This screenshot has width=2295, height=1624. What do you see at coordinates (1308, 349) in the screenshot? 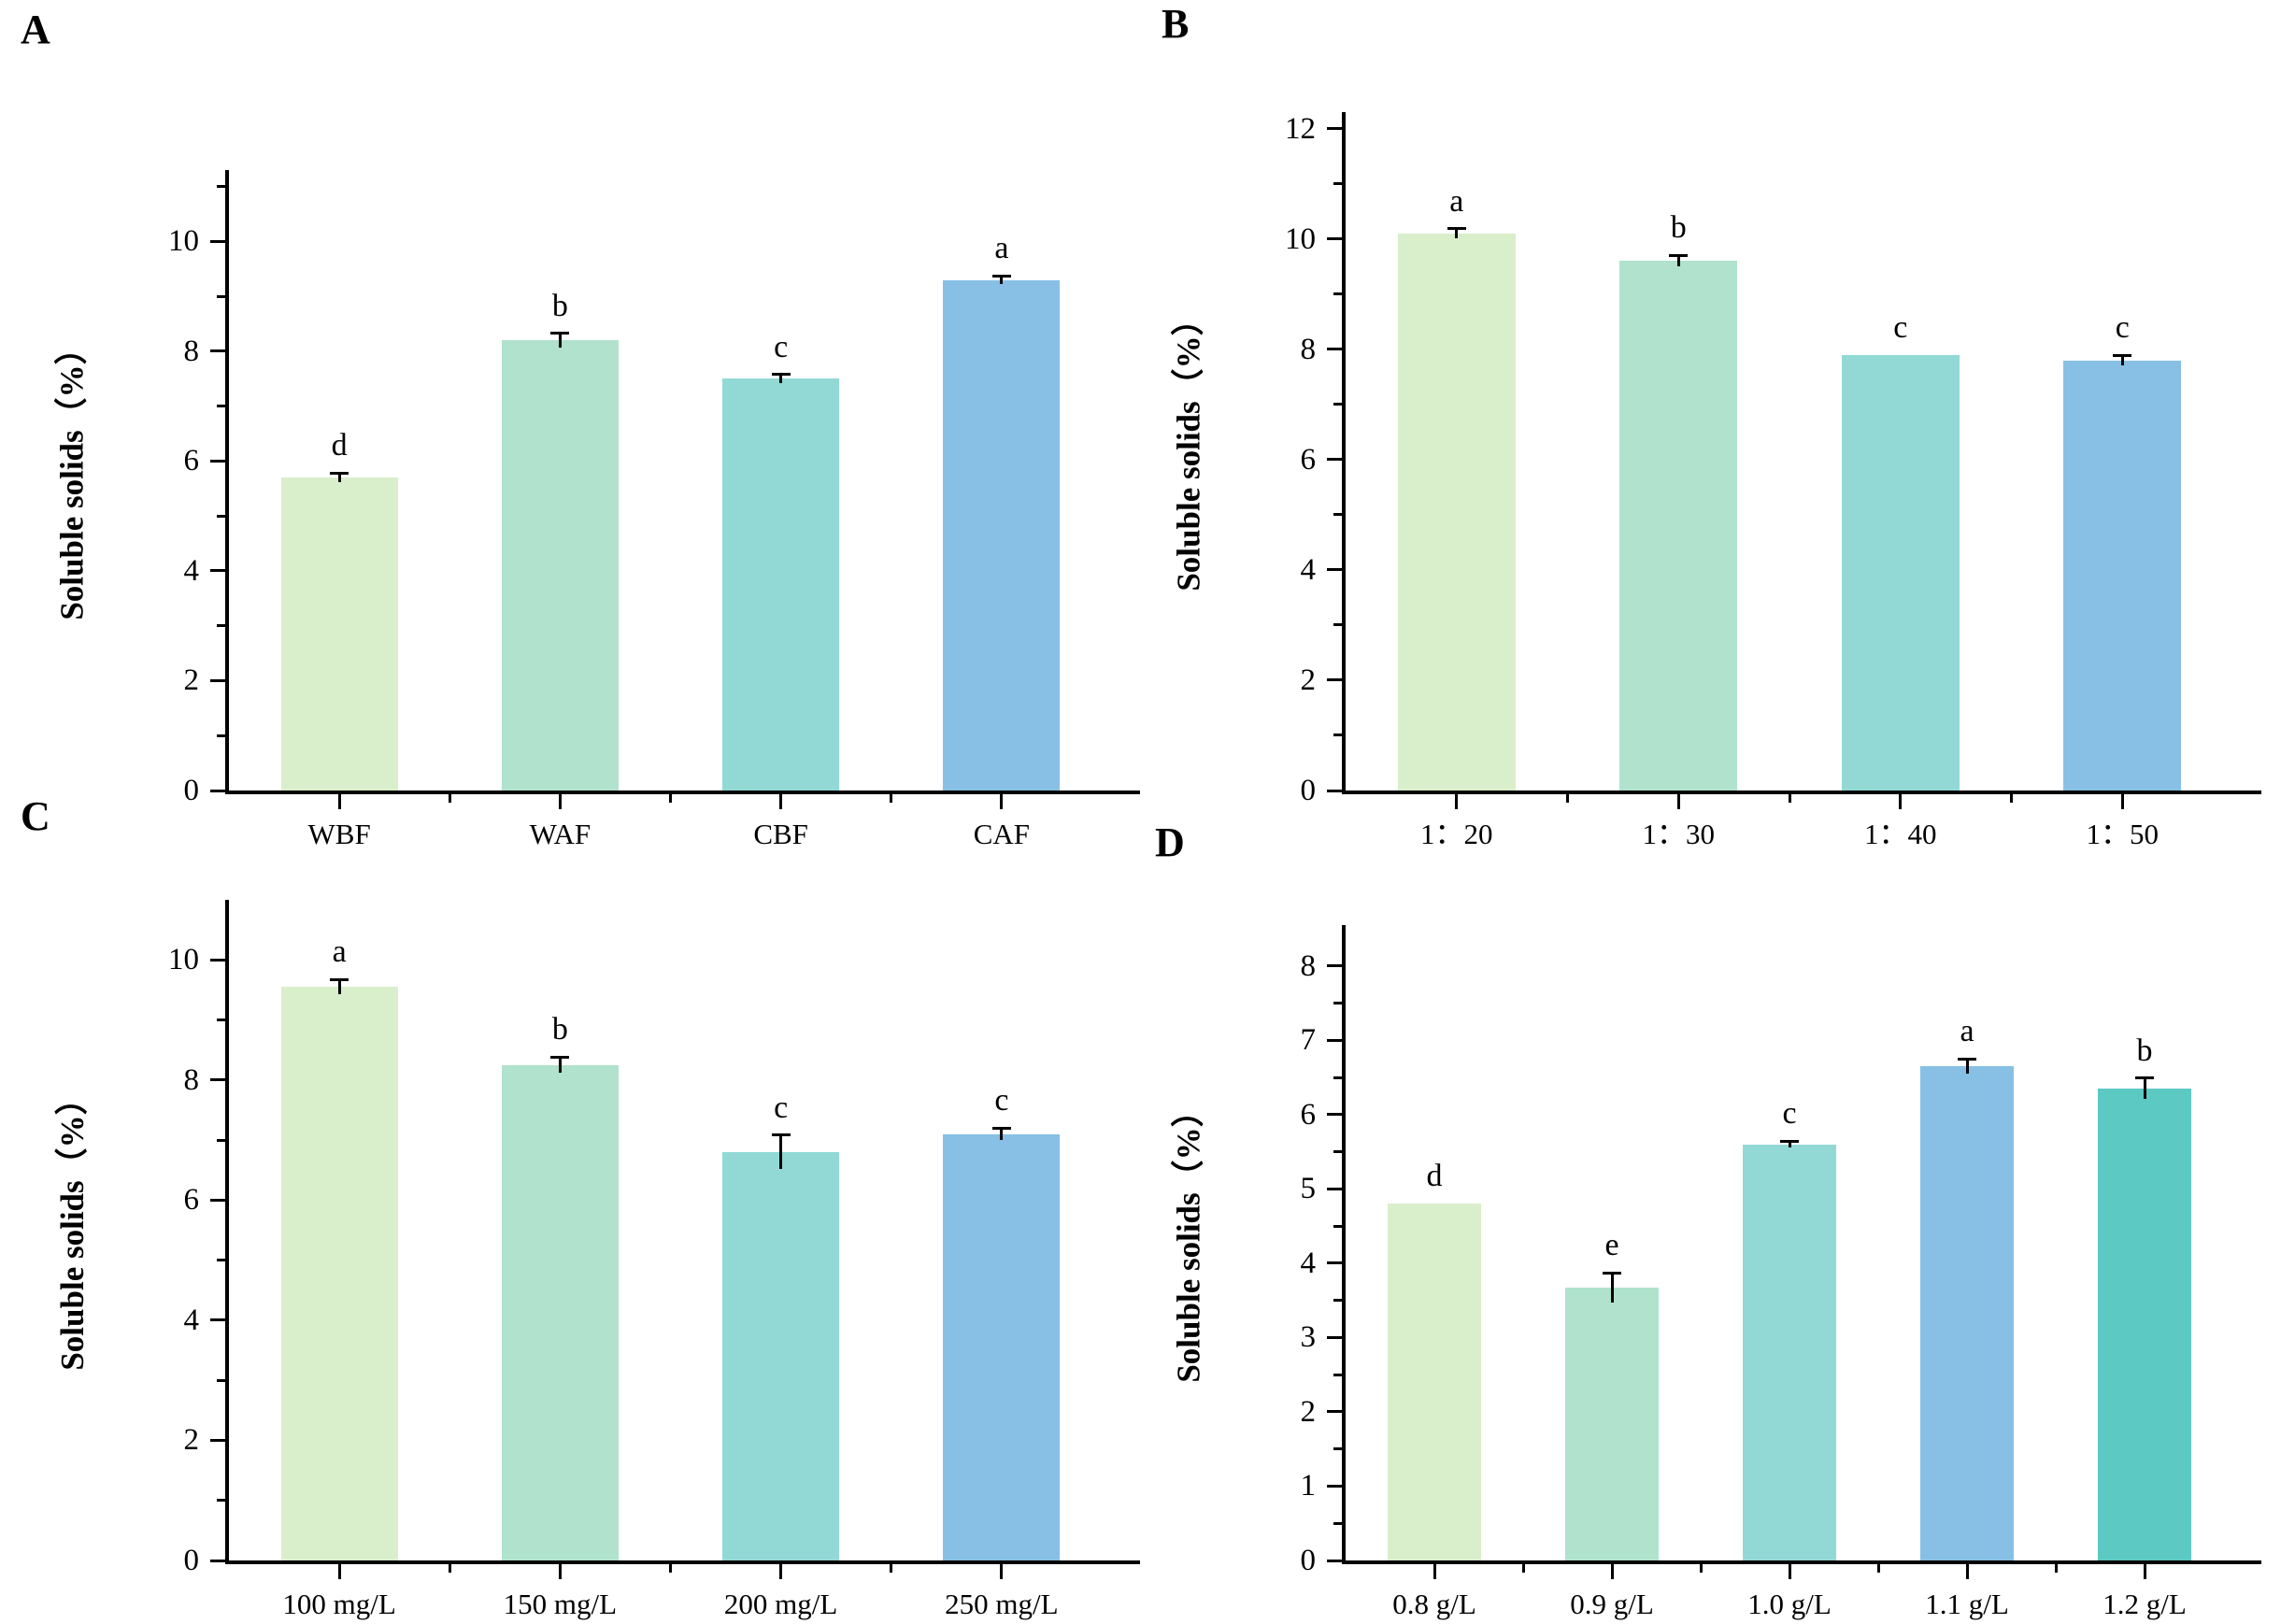
I see `y-tick-label: 8` at bounding box center [1308, 349].